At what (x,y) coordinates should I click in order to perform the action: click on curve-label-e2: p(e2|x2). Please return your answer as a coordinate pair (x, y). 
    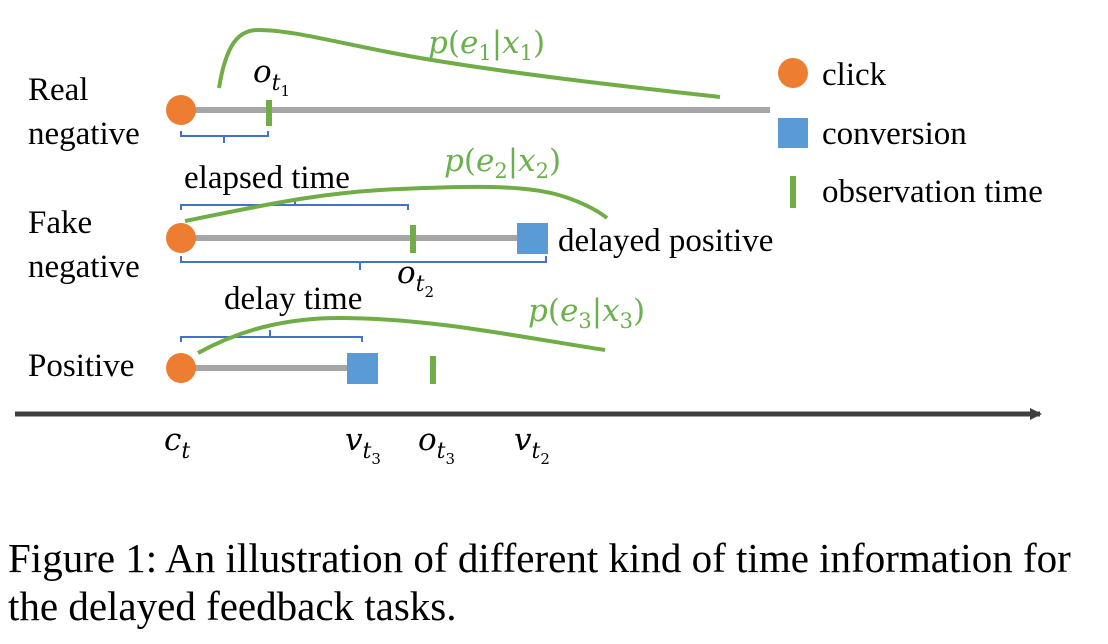
    Looking at the image, I should click on (502, 163).